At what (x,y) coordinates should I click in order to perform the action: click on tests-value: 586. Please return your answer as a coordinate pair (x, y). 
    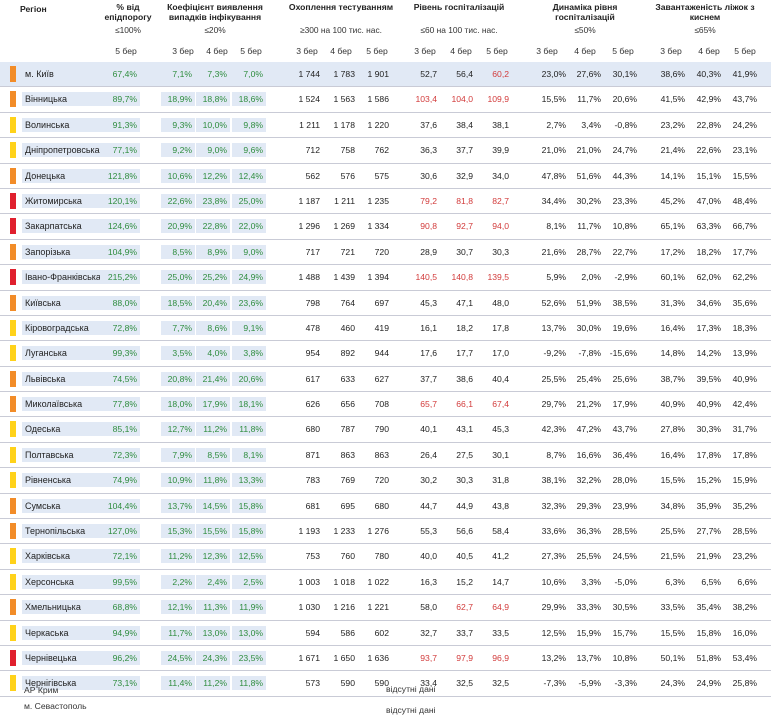
    Looking at the image, I should click on (347, 632).